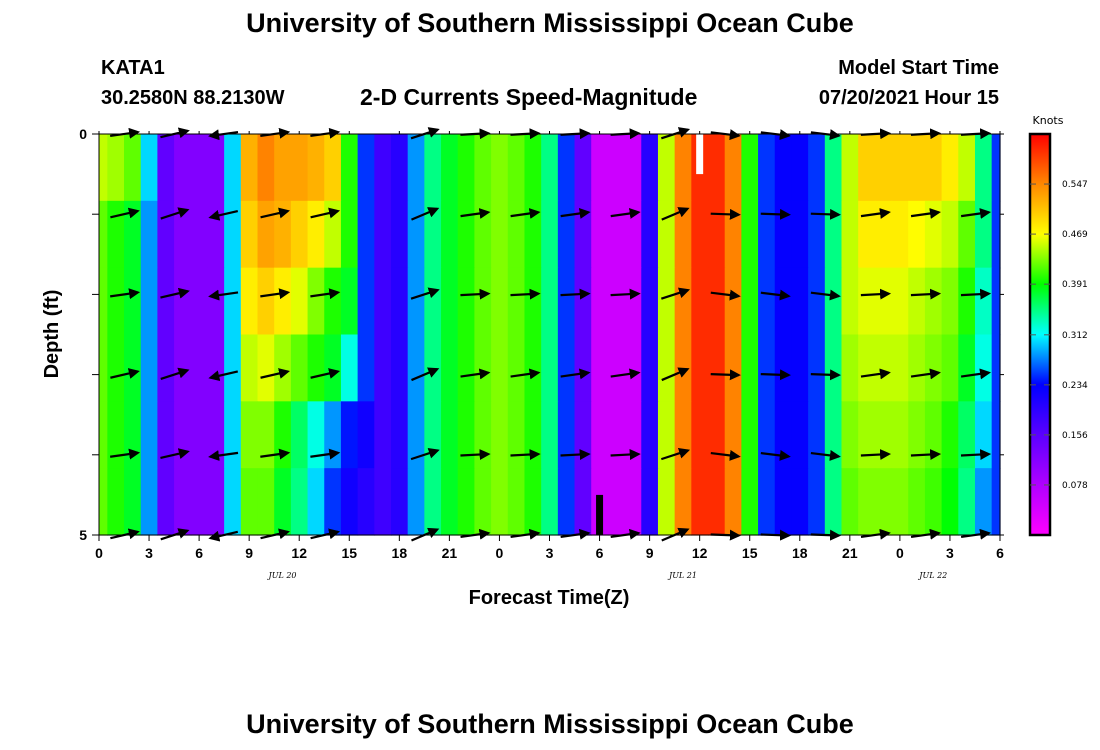 Image resolution: width=1100 pixels, height=750 pixels. I want to click on model-start-label: Model Start Time, so click(918, 68).